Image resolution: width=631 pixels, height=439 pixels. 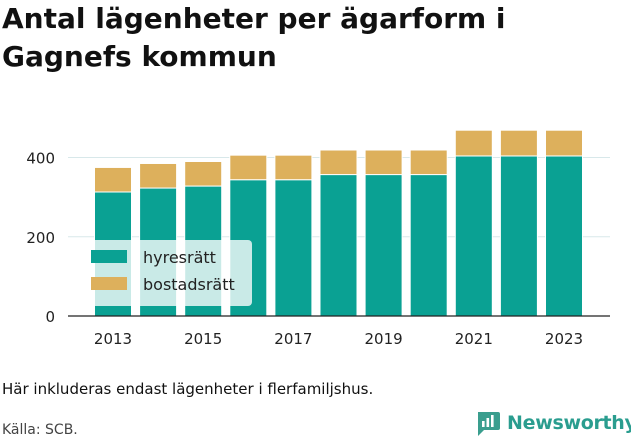 I want to click on bar-bostadsratt-2018, so click(x=338, y=162).